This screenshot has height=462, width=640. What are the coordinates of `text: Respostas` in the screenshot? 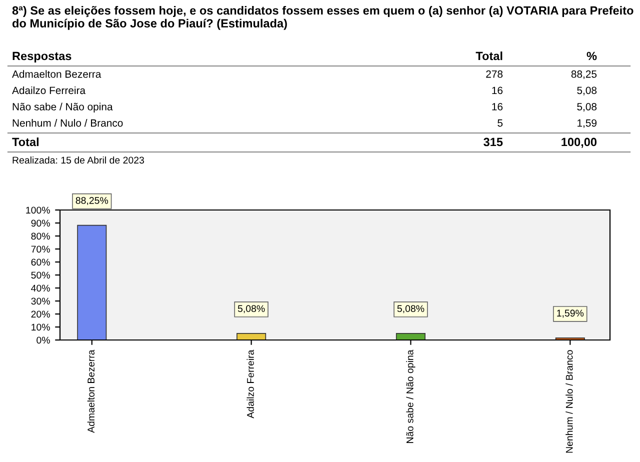 It's located at (42, 57).